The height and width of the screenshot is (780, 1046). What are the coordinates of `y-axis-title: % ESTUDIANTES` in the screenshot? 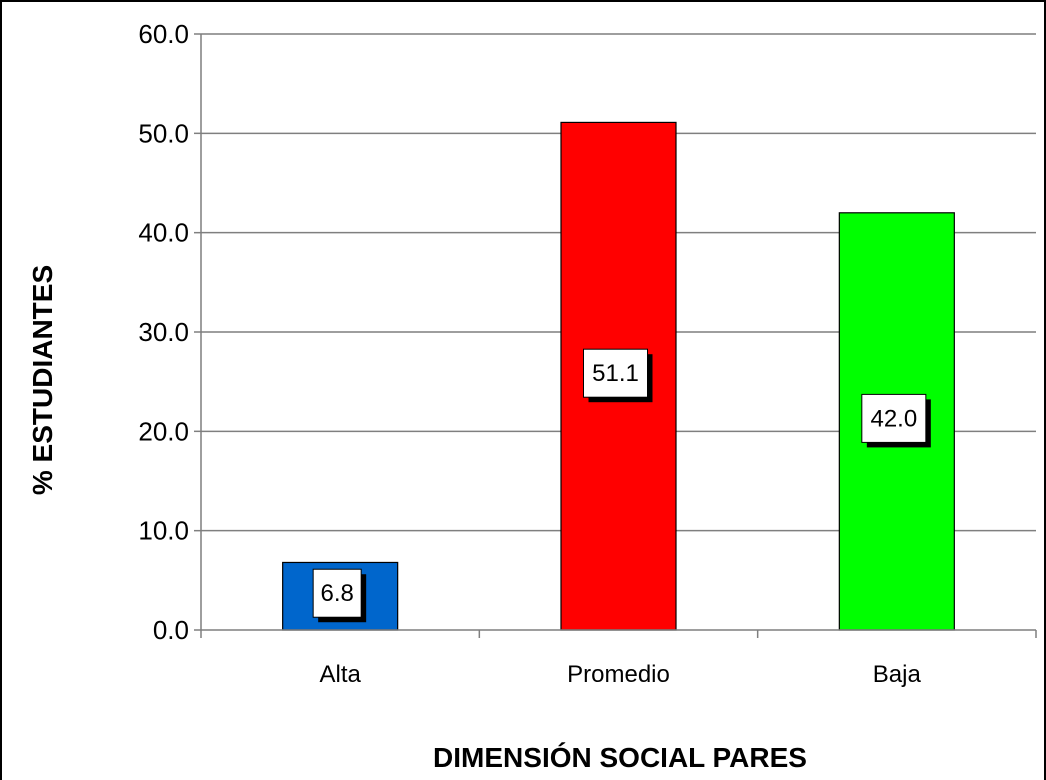 It's located at (42, 380).